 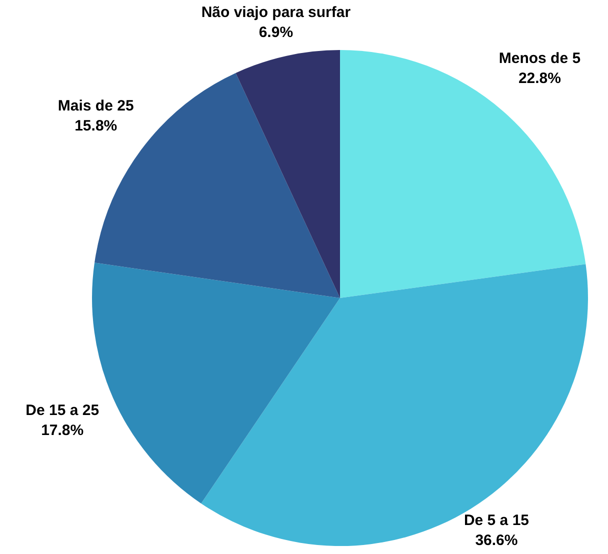 I want to click on data-label: 6.9%, so click(x=276, y=33).